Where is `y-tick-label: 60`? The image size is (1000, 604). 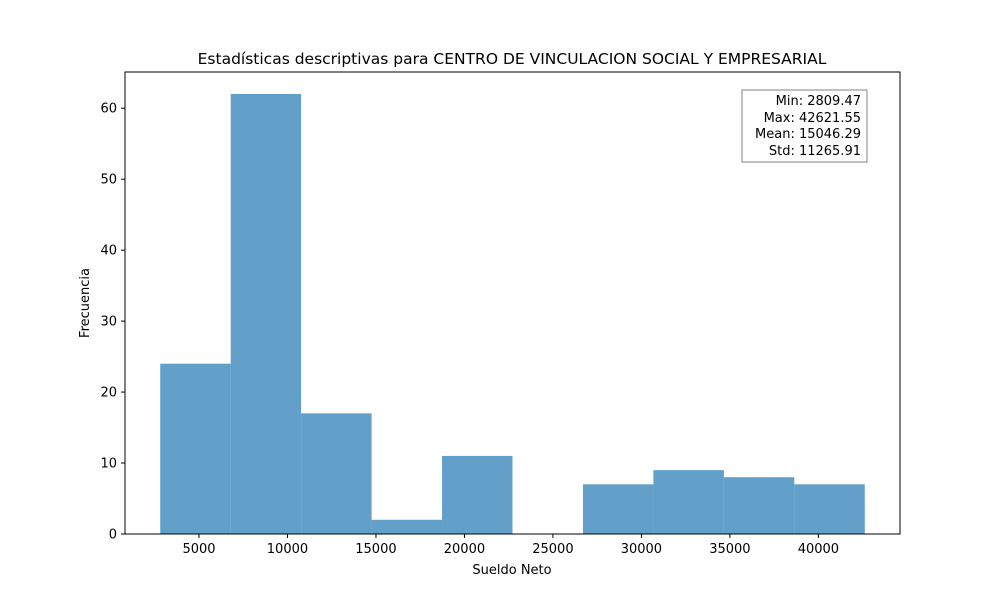 y-tick-label: 60 is located at coordinates (108, 109).